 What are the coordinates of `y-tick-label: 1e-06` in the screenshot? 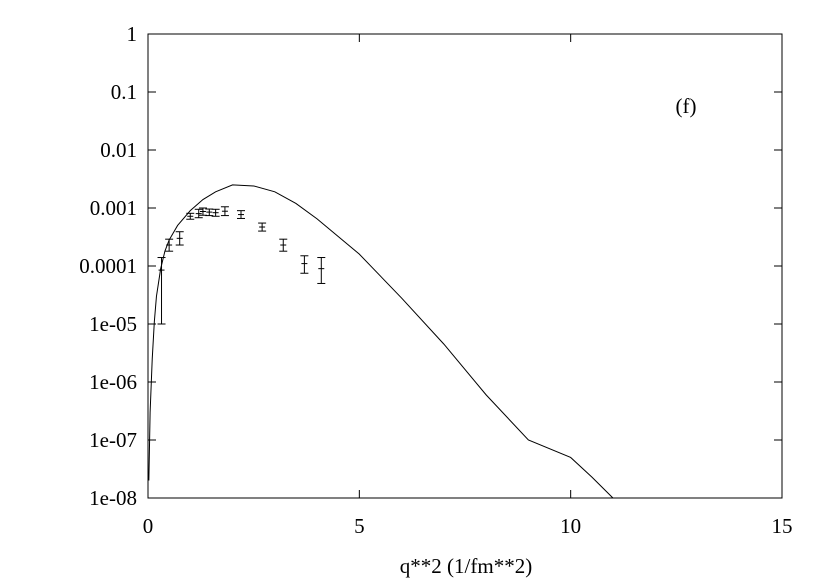 It's located at (113, 382).